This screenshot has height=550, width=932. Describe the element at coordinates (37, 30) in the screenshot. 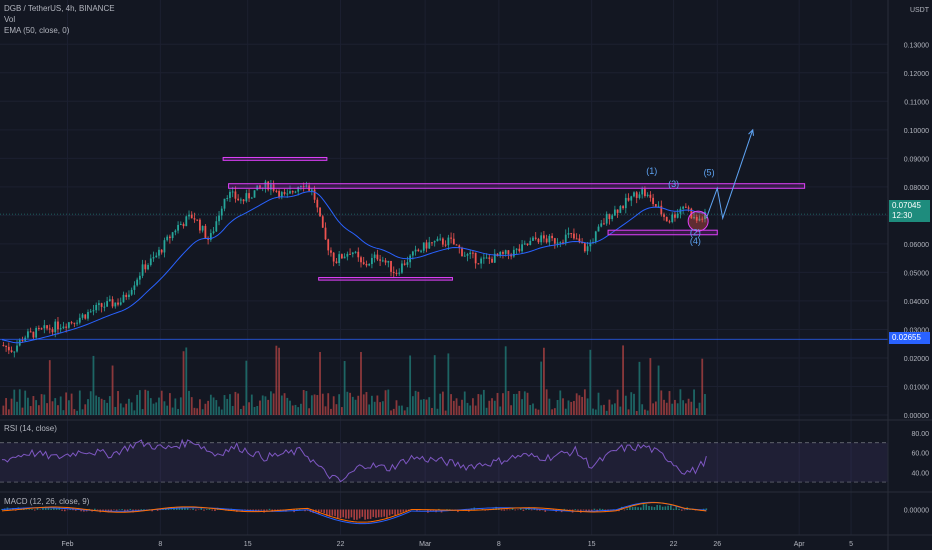

I see `ema-legend: EMA (50, close, 0)` at that location.